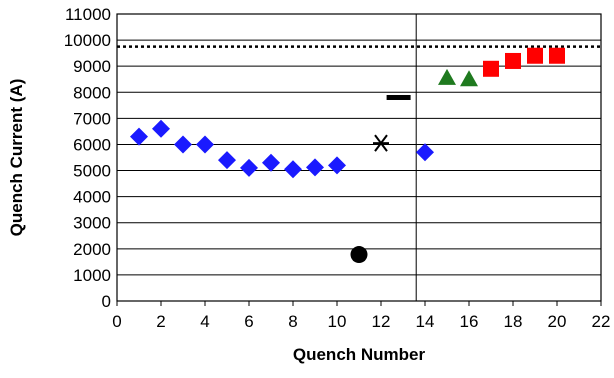 This screenshot has width=614, height=378. Describe the element at coordinates (248, 321) in the screenshot. I see `x-tick-label: 6` at that location.